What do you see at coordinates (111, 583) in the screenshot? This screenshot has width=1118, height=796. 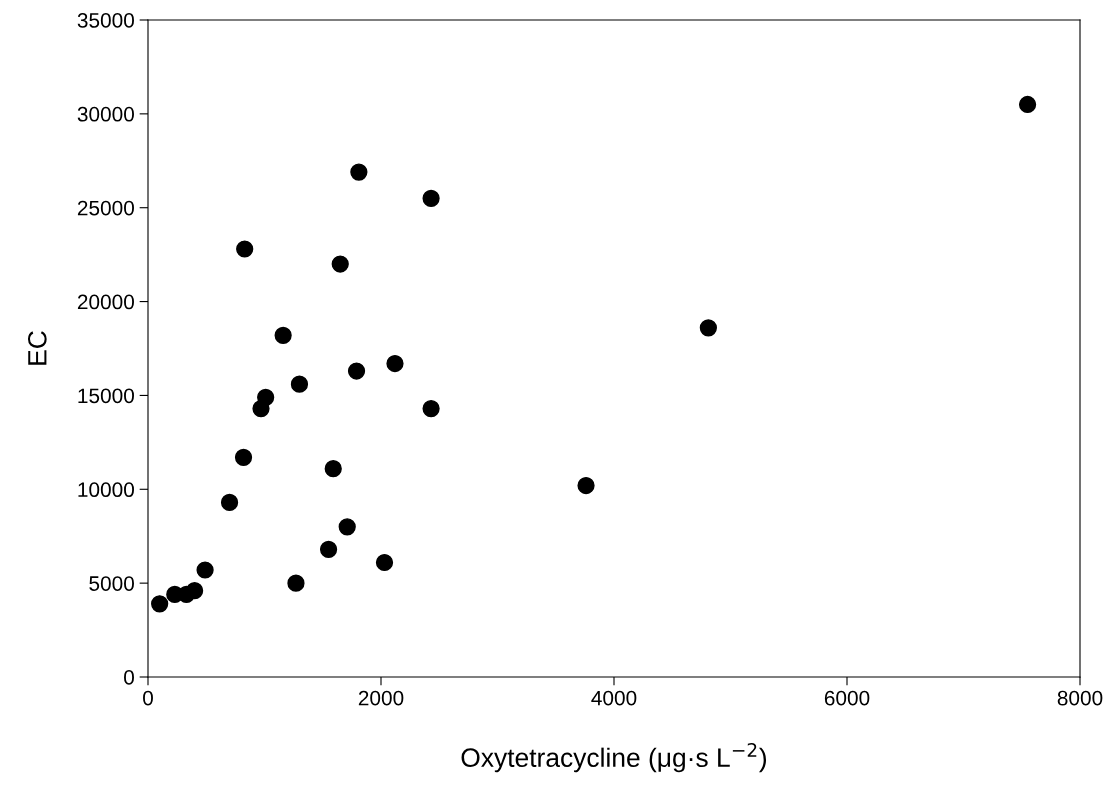 I see `y-tick-label: 5000` at bounding box center [111, 583].